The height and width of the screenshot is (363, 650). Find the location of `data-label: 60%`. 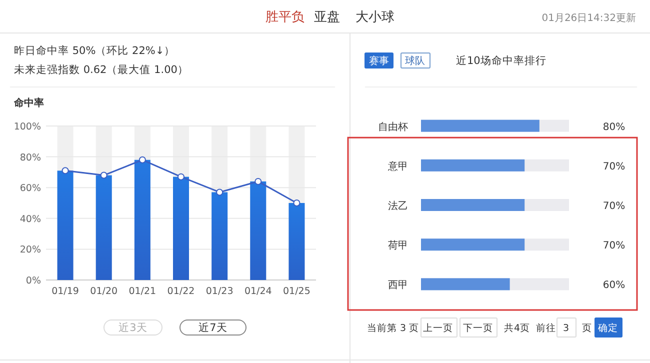

data-label: 60% is located at coordinates (614, 286).